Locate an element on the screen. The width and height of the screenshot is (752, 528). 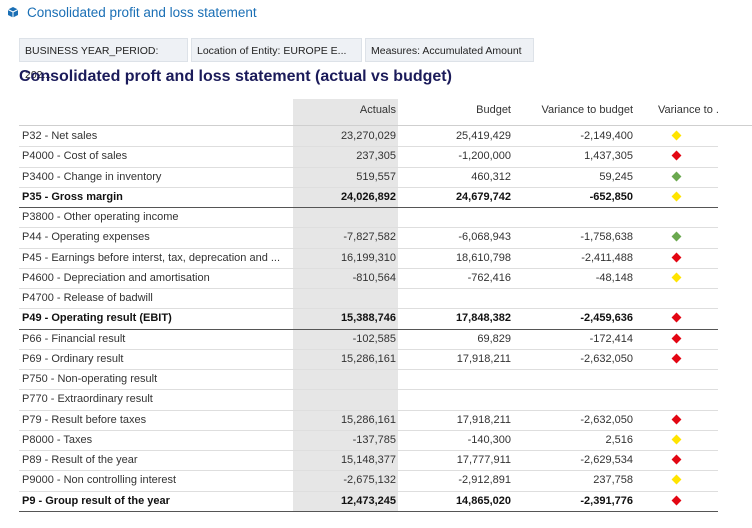
column-header: Budget is located at coordinates (493, 110).